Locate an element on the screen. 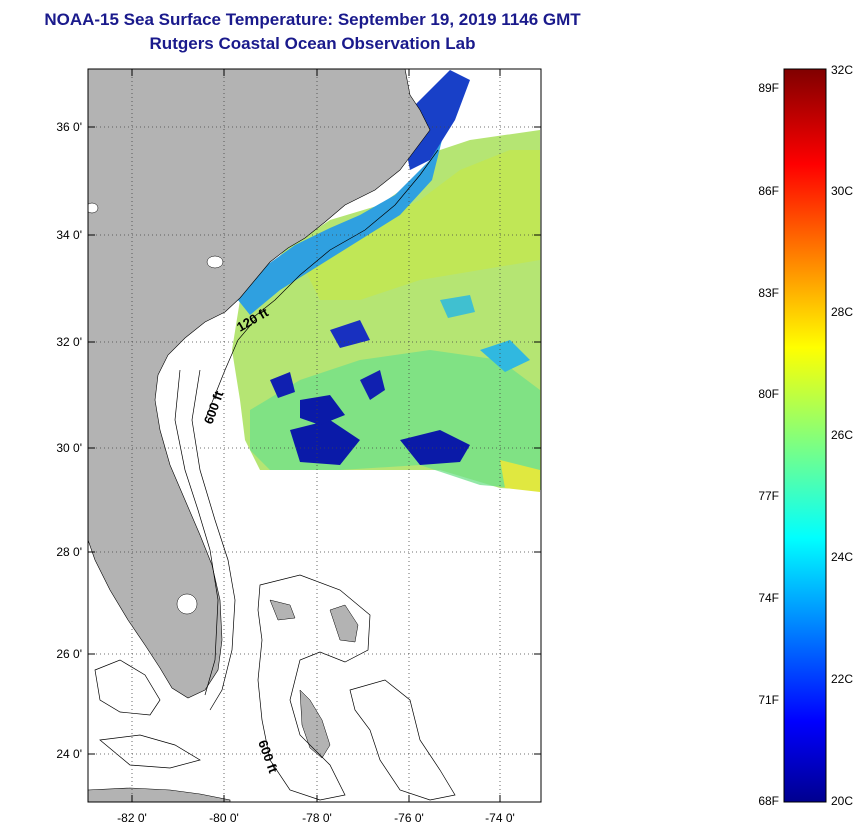 The height and width of the screenshot is (832, 865). lat-label: 30 0' is located at coordinates (69, 448).